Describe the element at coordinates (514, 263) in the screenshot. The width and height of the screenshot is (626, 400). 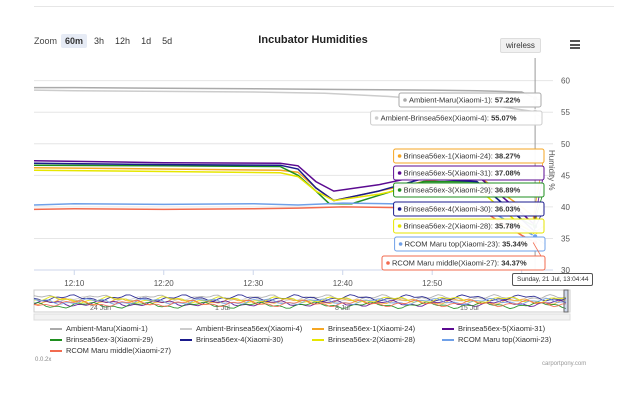
I see `tooltip-value-8: 34.37%` at that location.